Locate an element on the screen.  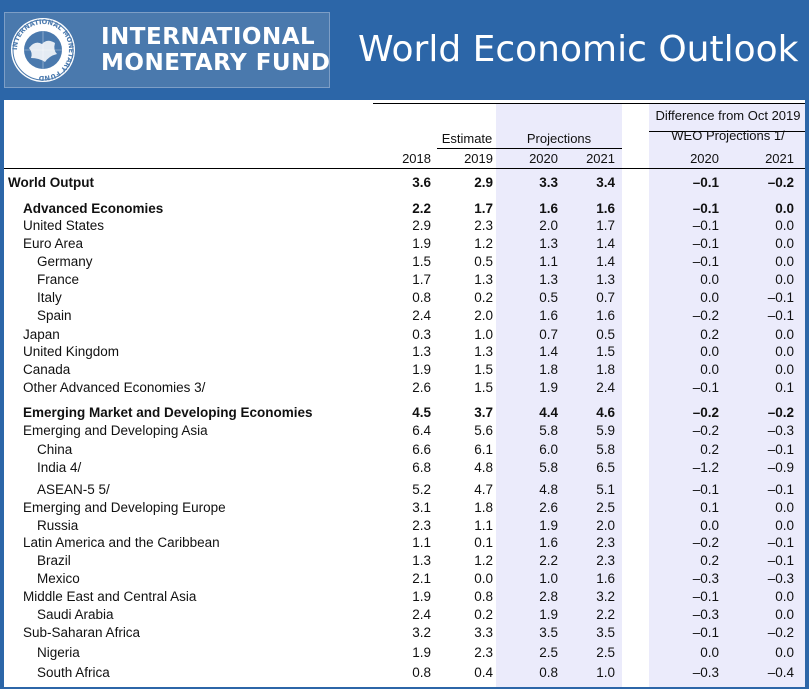
table-row: Brazil 1.3 1.2 2.2 2.3 0.2 –0.1 is located at coordinates (404, 561).